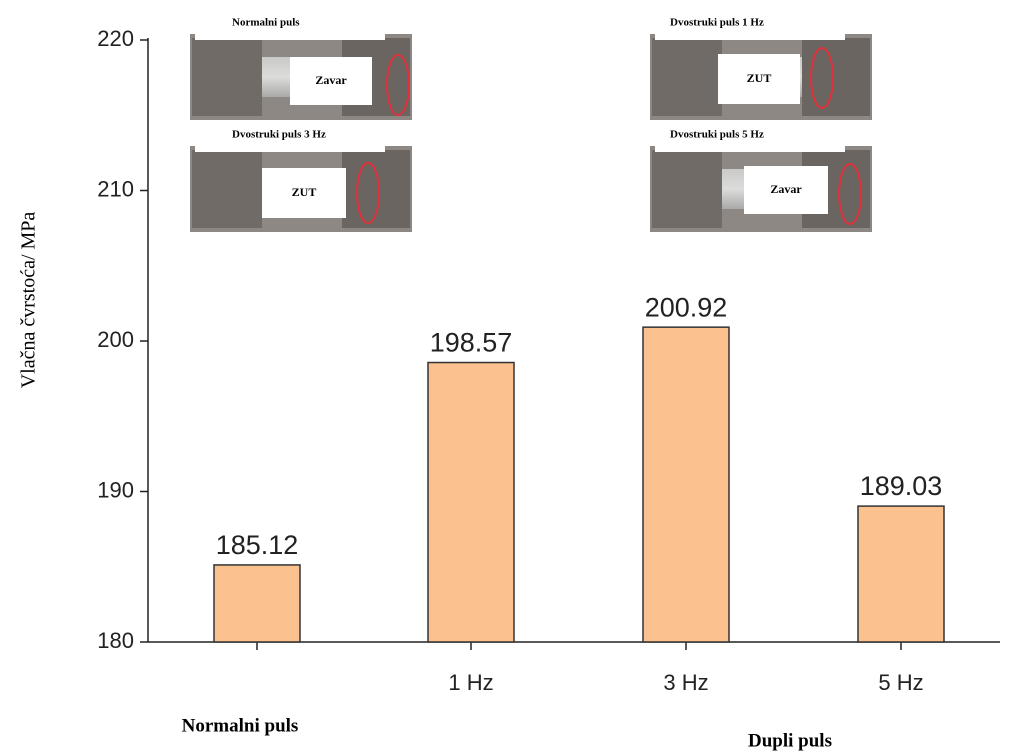 The width and height of the screenshot is (1025, 751). What do you see at coordinates (686, 307) in the screenshot?
I see `value-label: 200.92` at bounding box center [686, 307].